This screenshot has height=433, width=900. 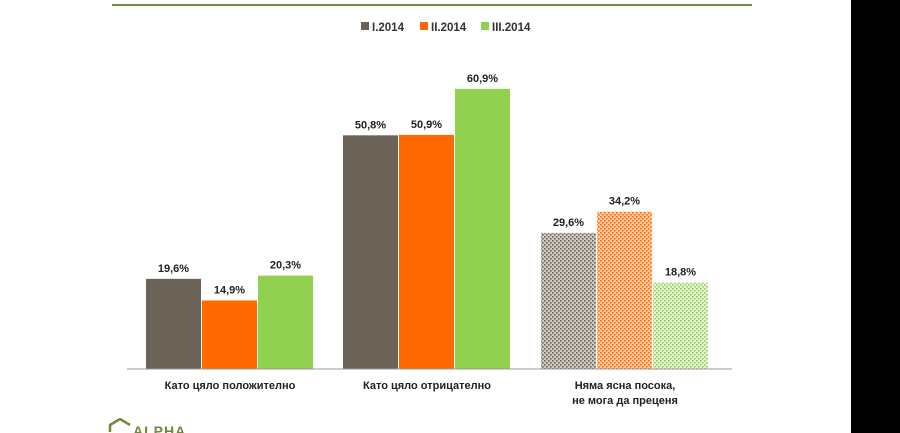 What do you see at coordinates (173, 323) in the screenshot?
I see `bar-I.2014-cat-1` at bounding box center [173, 323].